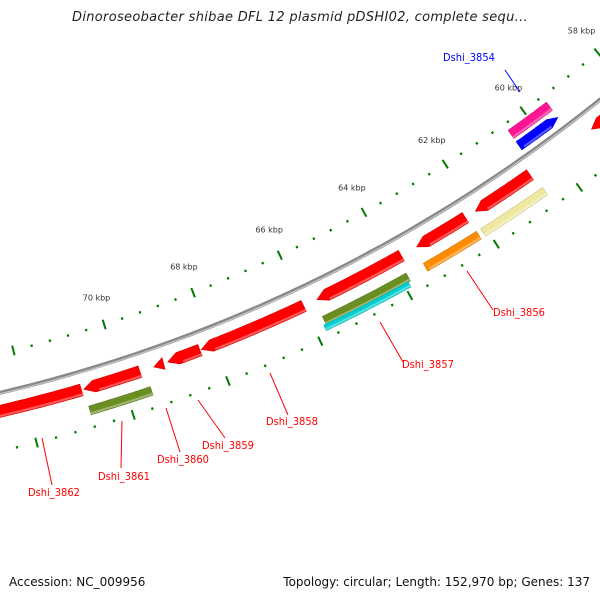  What do you see at coordinates (97, 298) in the screenshot?
I see `scale-label: 70 kbp` at bounding box center [97, 298].